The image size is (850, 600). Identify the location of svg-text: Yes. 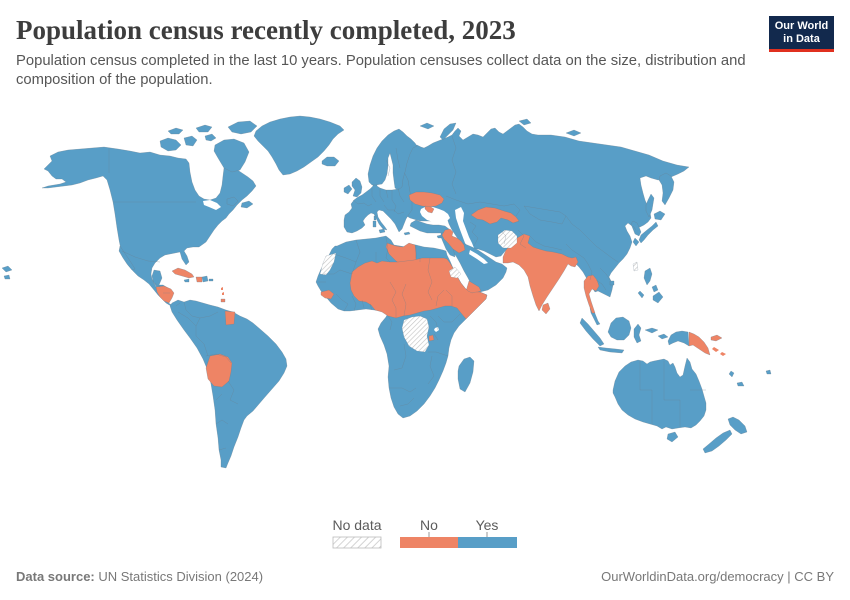
(487, 525).